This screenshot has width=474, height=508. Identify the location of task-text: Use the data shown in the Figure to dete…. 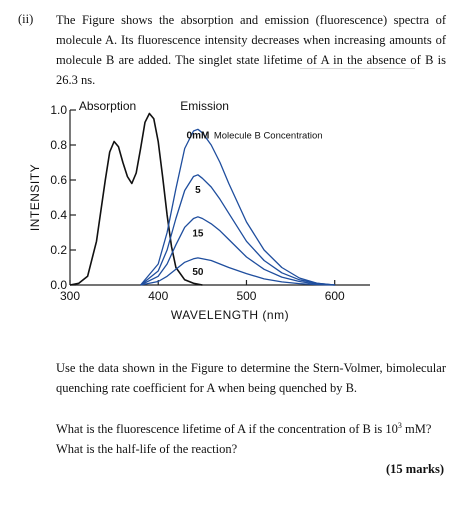
(251, 378).